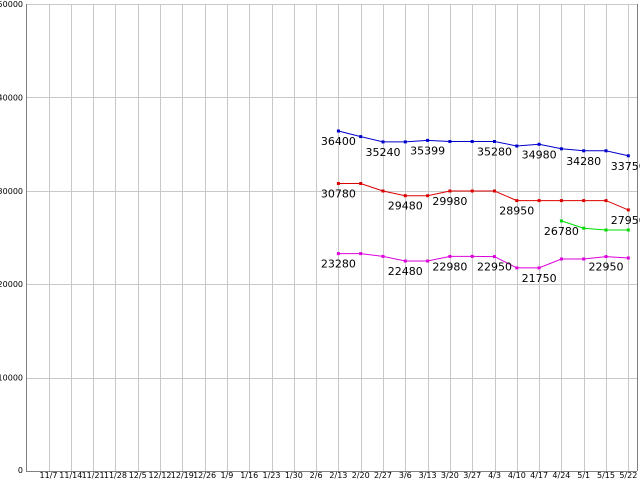  Describe the element at coordinates (405, 206) in the screenshot. I see `data-label: 29480` at that location.